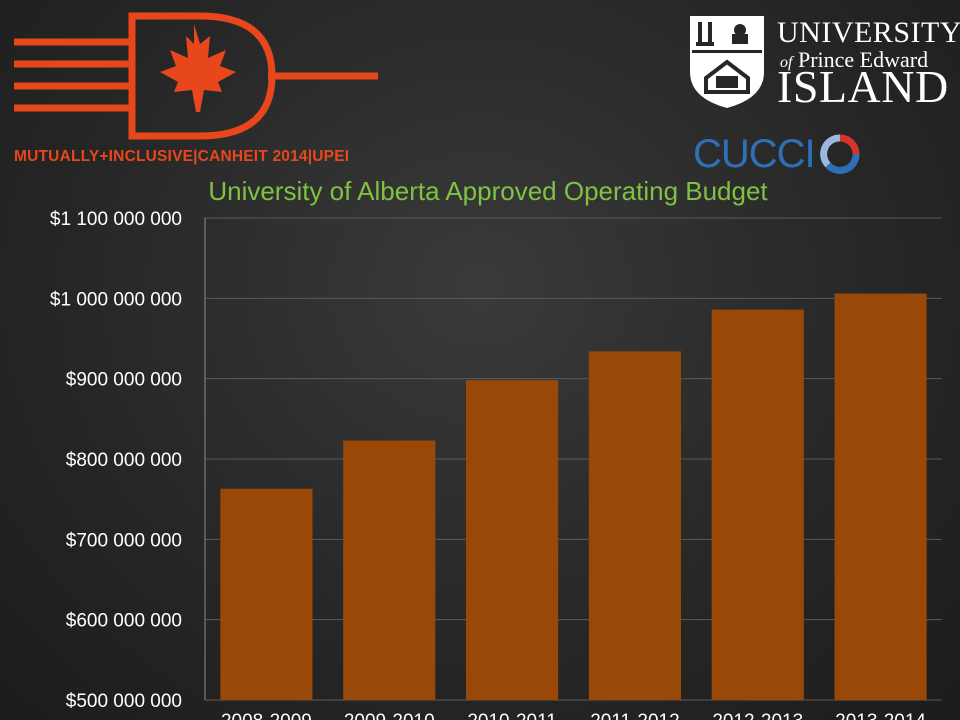 This screenshot has height=720, width=960. Describe the element at coordinates (124, 701) in the screenshot. I see `y-tick-label: $500 000 000` at that location.